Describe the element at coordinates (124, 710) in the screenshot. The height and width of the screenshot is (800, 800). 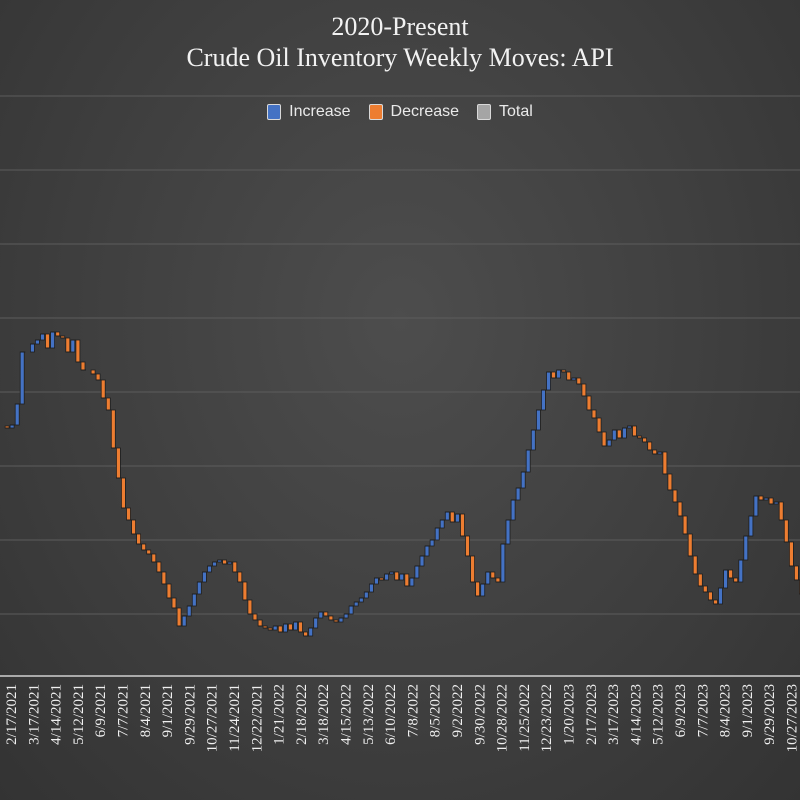
I see `x-tick-label: 7/7/2021` at that location.